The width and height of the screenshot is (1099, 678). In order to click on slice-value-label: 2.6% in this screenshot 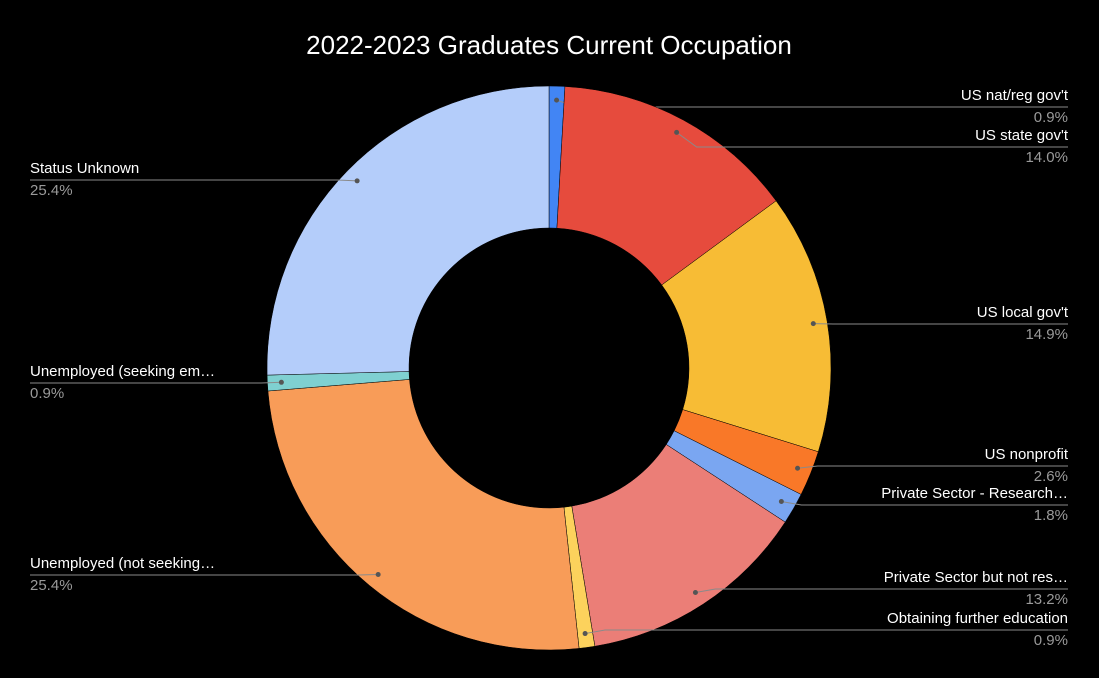, I will do `click(1051, 476)`.